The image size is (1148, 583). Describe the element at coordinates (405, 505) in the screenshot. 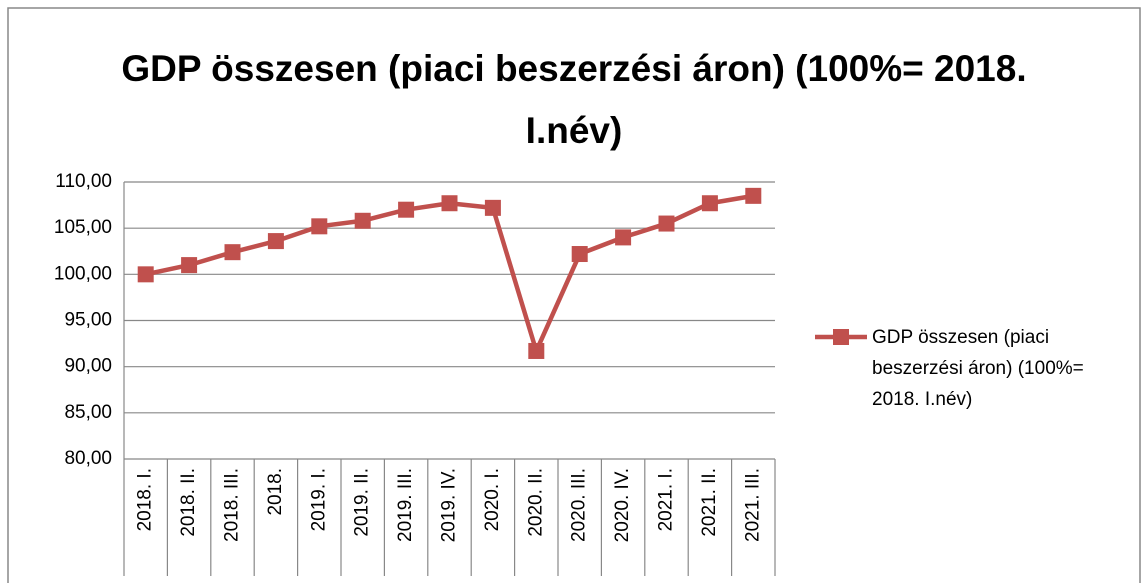

I see `x-tick-label: 2019. III.` at that location.